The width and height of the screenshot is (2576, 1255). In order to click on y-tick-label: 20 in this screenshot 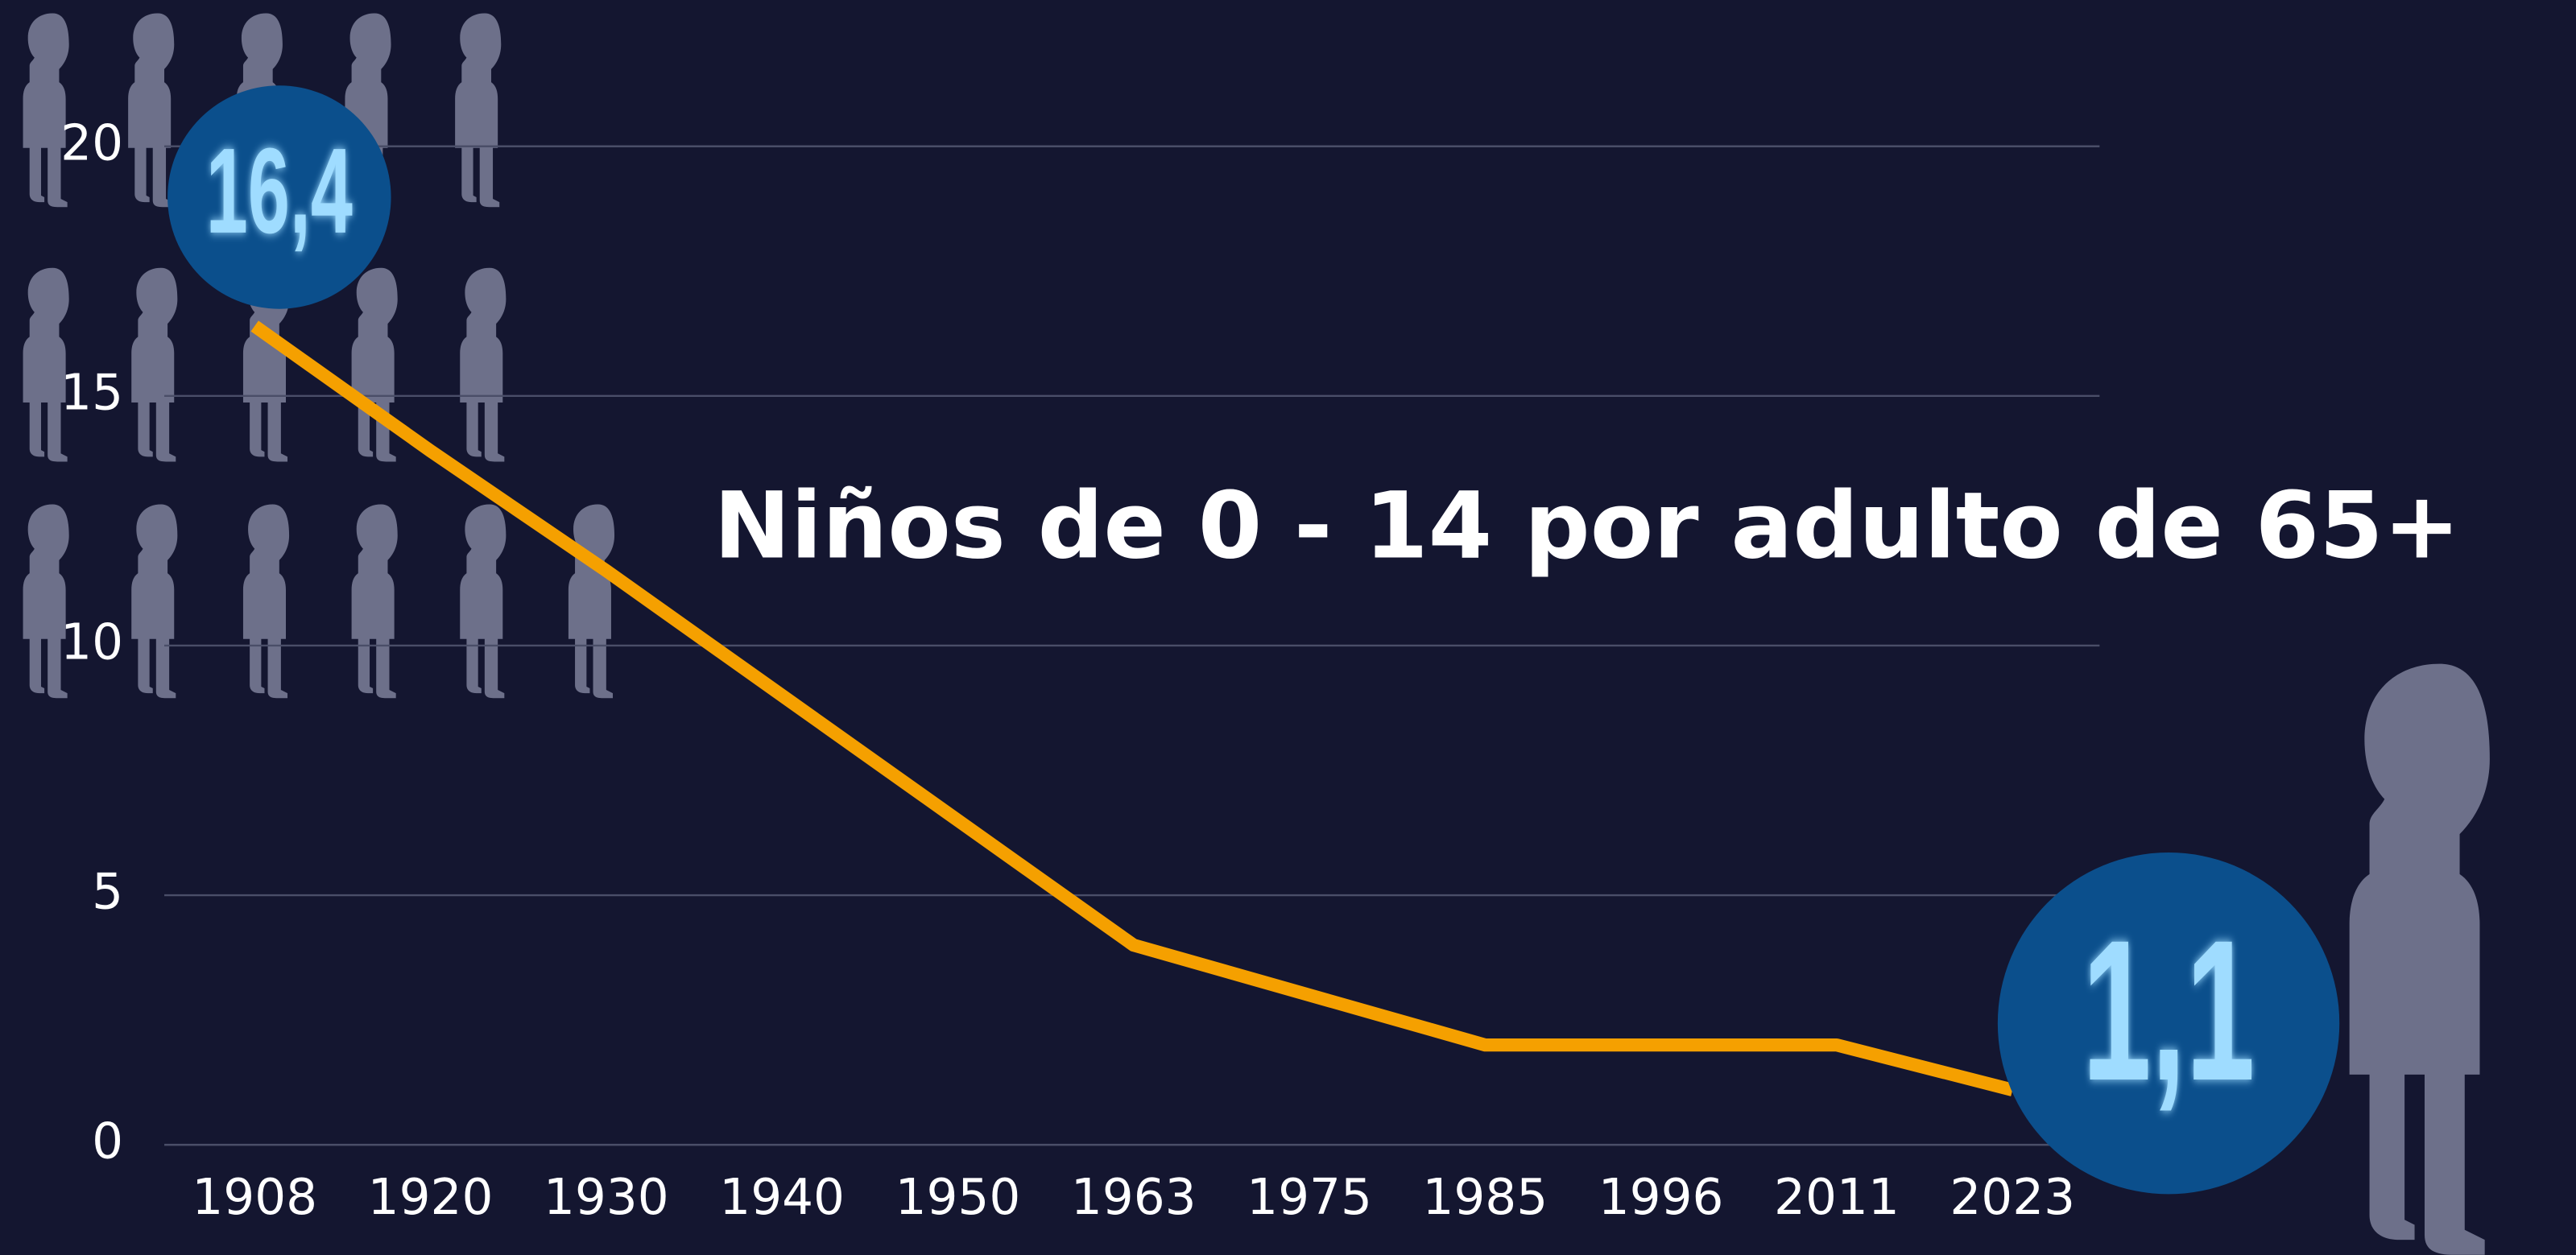, I will do `click(92, 142)`.